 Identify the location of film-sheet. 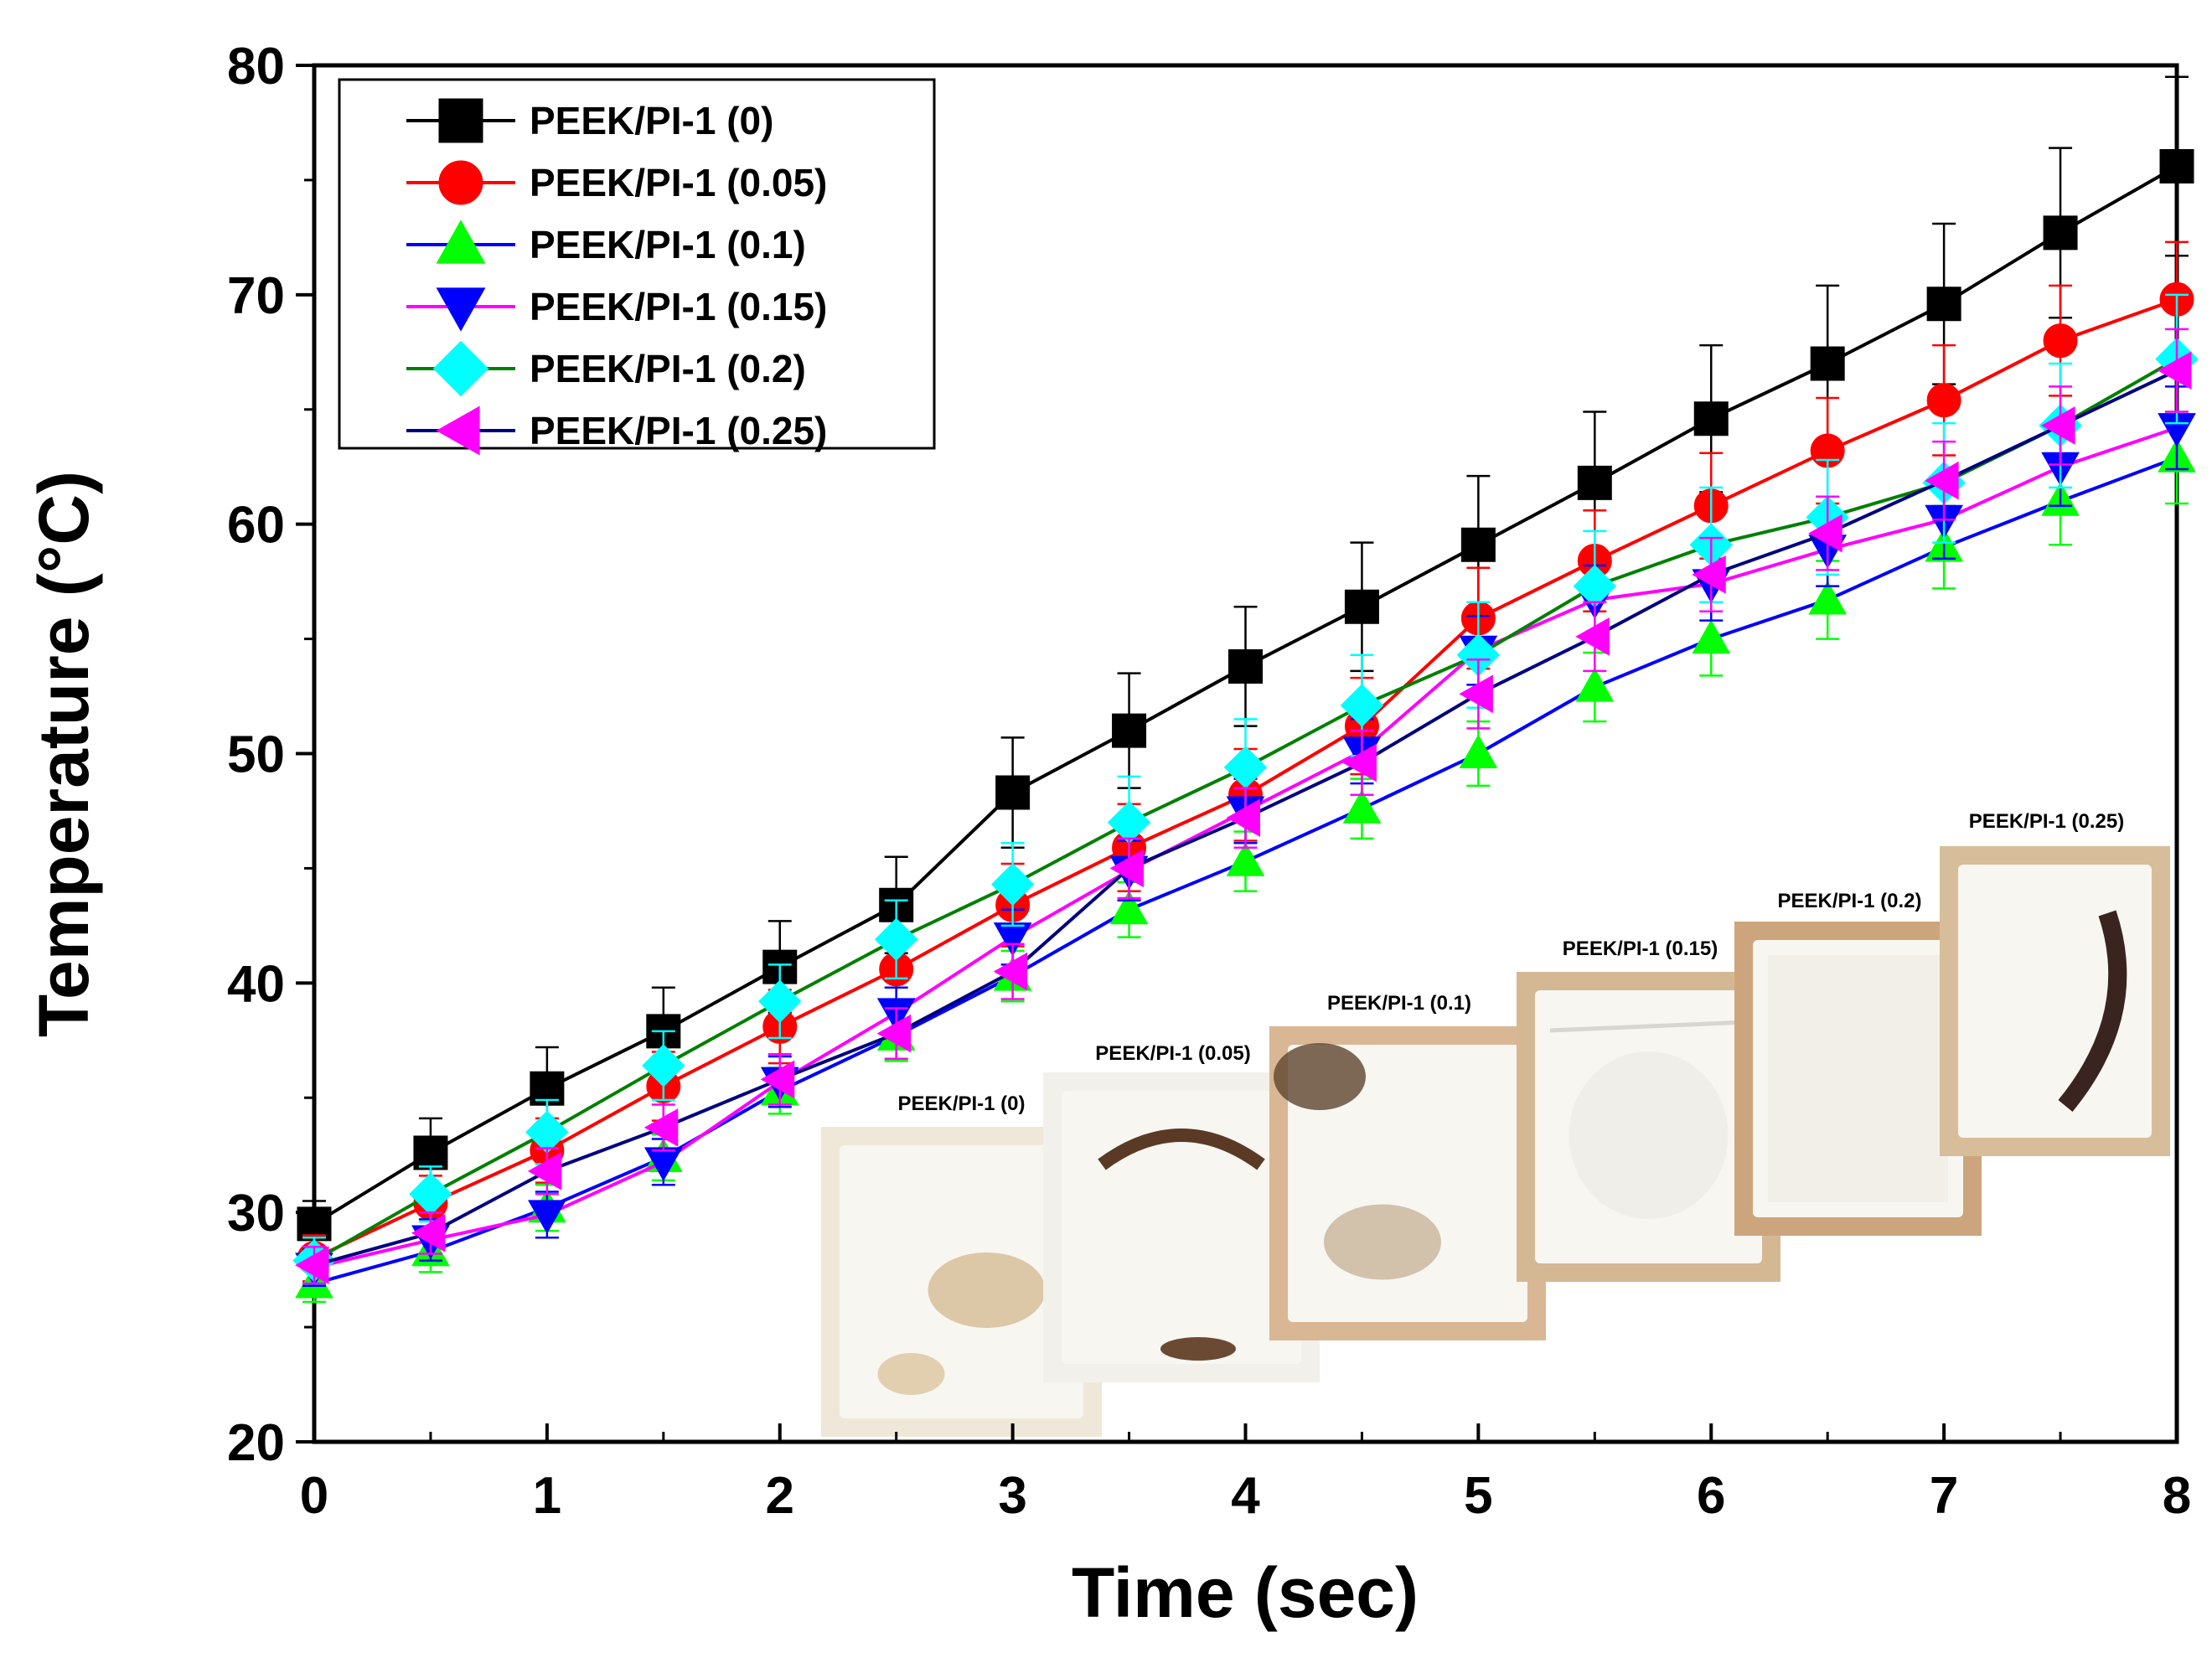
(2055, 1002).